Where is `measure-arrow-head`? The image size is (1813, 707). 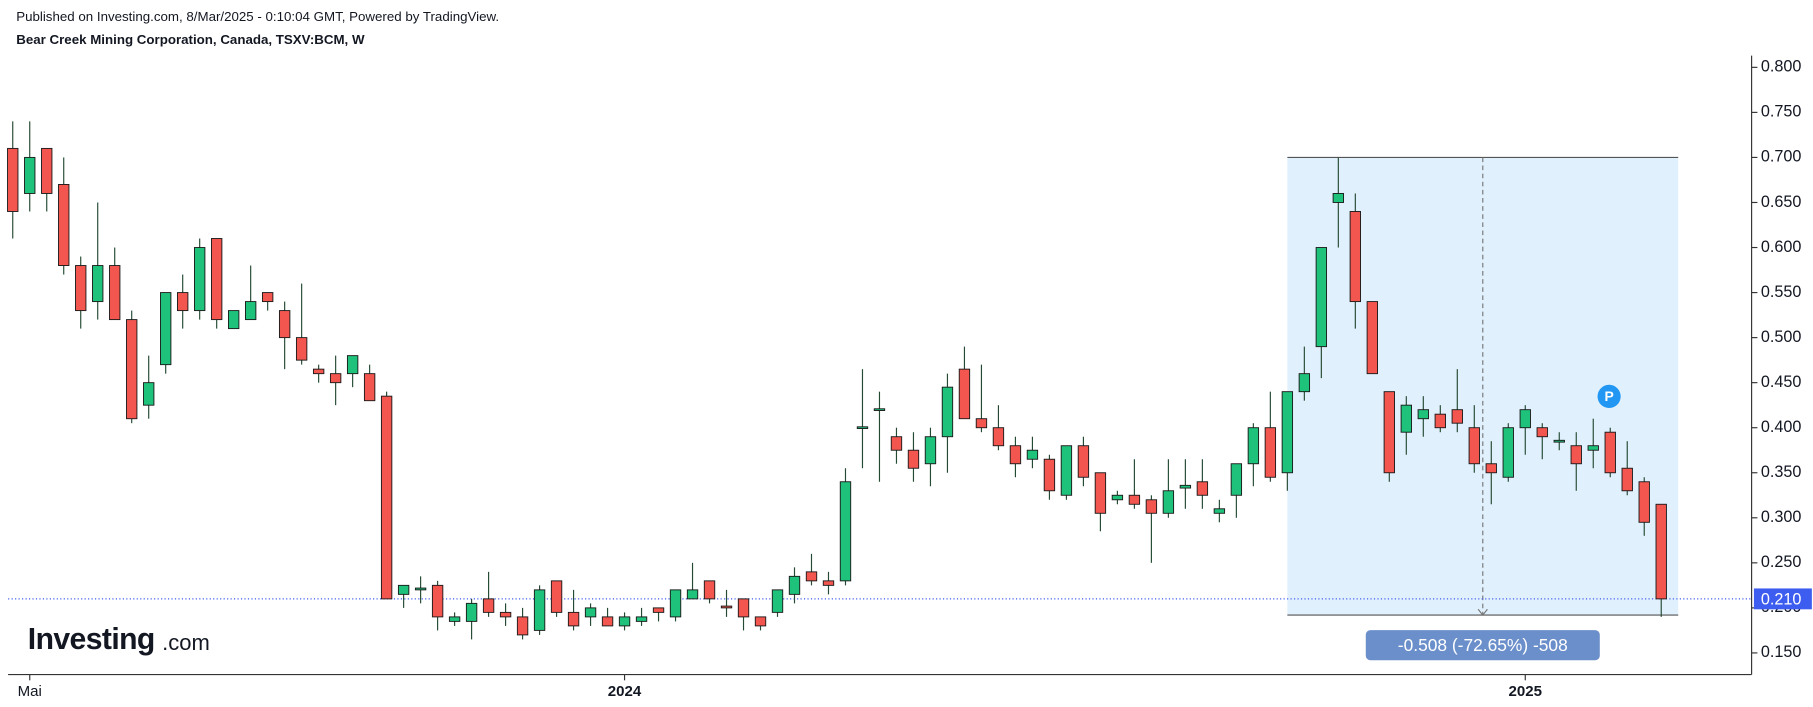
measure-arrow-head is located at coordinates (1482, 612).